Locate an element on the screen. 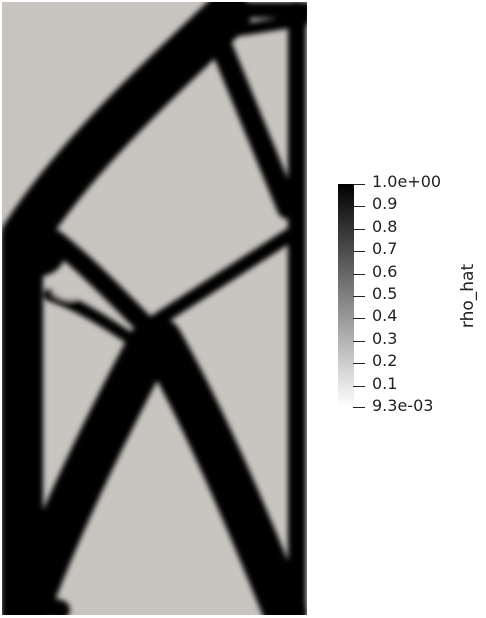 The height and width of the screenshot is (618, 486). member-top-right-strut is located at coordinates (270, 25).